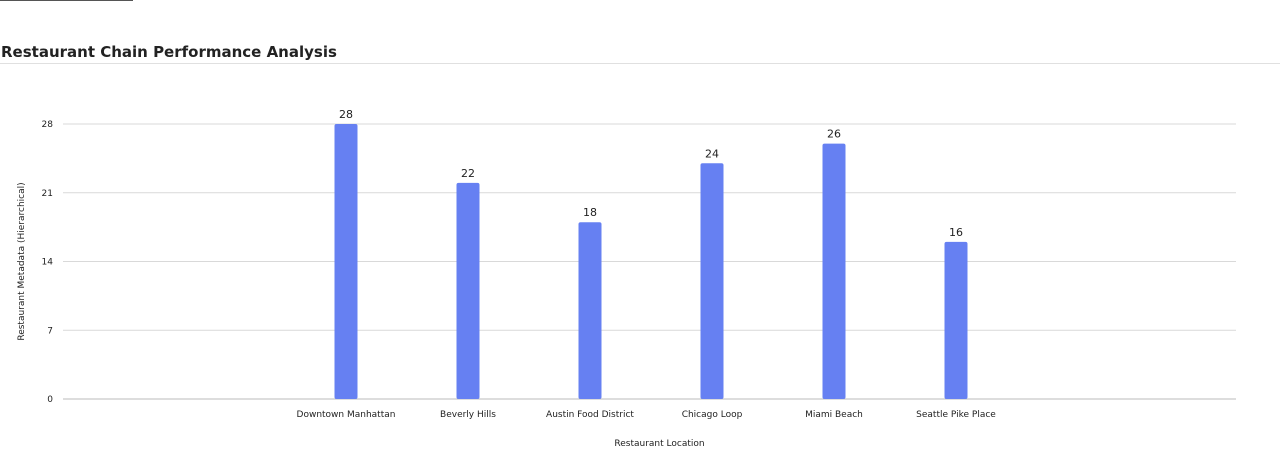 Image resolution: width=1280 pixels, height=454 pixels. Describe the element at coordinates (651, 173) in the screenshot. I see `data-labels: 28 22 18 24 26 16` at that location.